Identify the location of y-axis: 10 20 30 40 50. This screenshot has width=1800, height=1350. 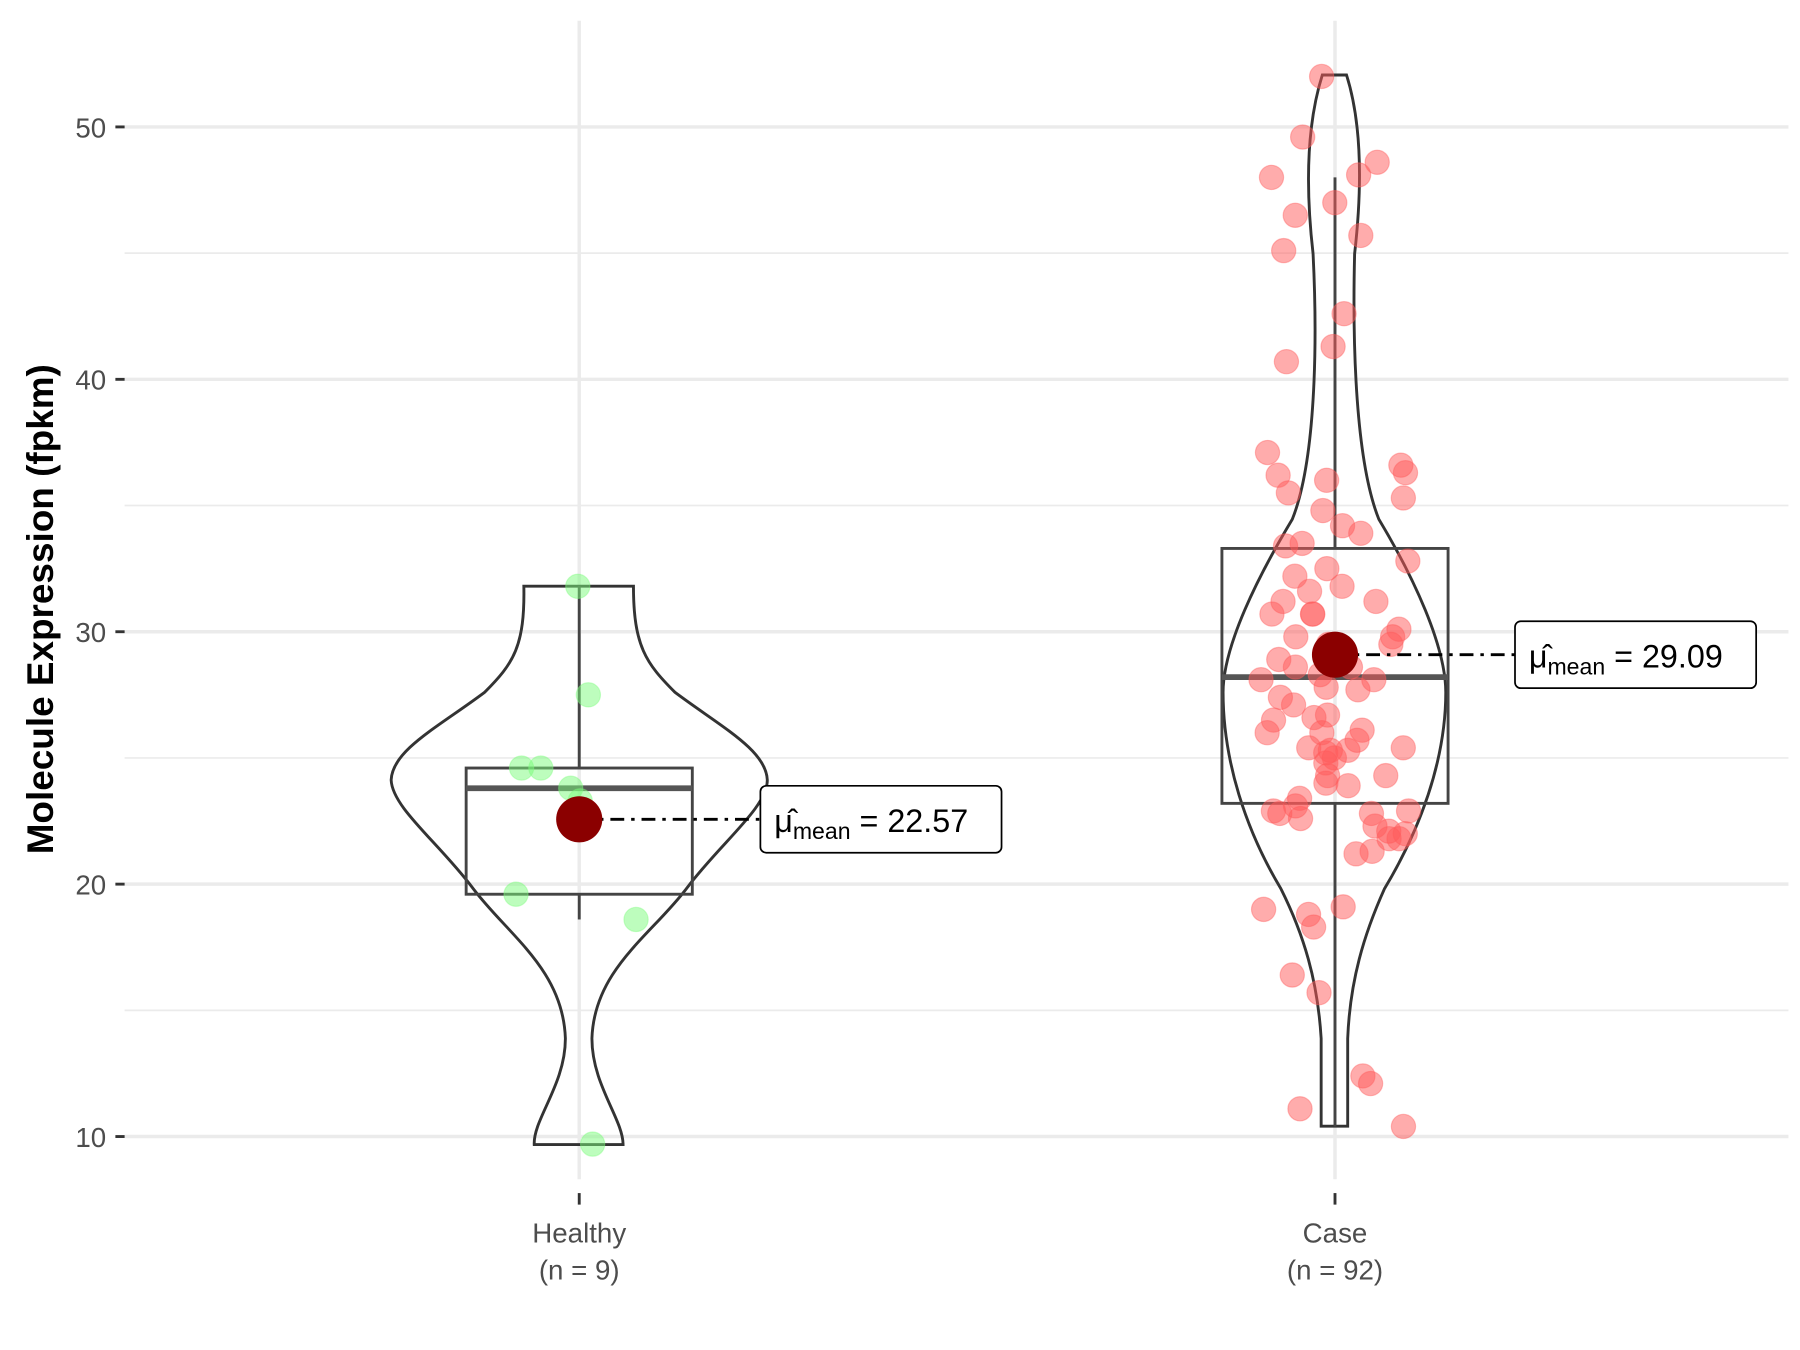
(100, 632).